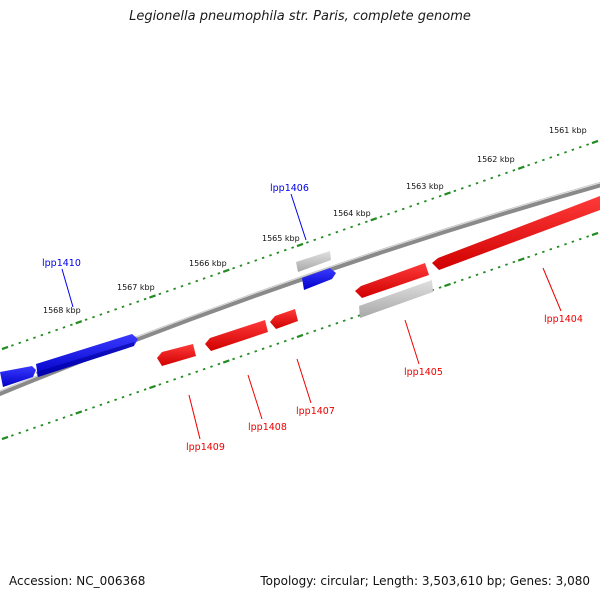  Describe the element at coordinates (319, 279) in the screenshot. I see `gene-arrow-lpp1406` at that location.